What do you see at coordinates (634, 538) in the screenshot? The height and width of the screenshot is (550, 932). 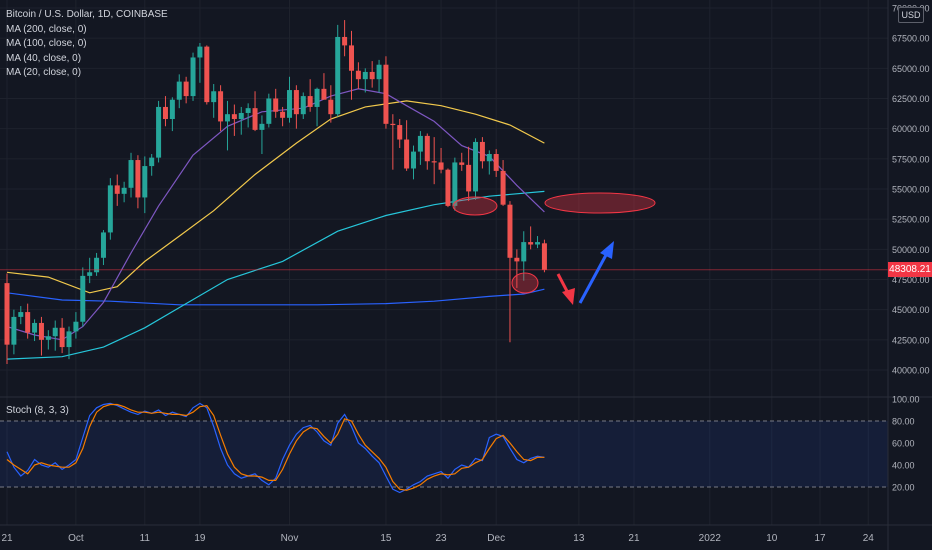 I see `x-tick-label: 21` at bounding box center [634, 538].